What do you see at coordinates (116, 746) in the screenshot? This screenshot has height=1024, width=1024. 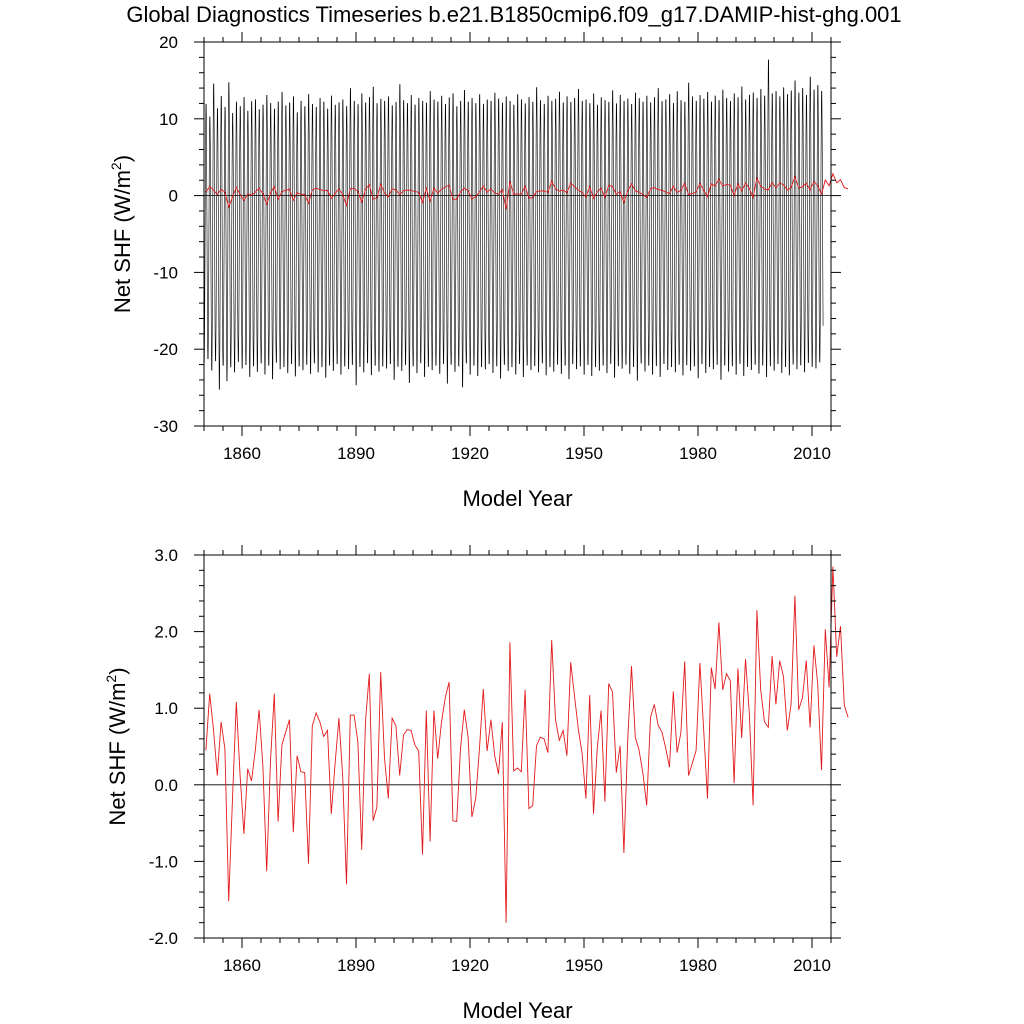 I see `bottom-y-axis-label: Net SHF (W/m2)` at bounding box center [116, 746].